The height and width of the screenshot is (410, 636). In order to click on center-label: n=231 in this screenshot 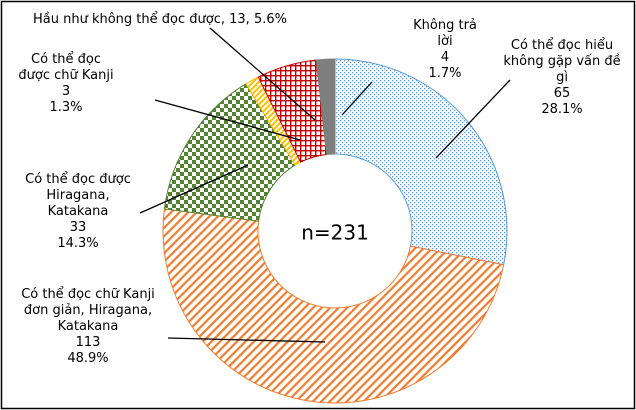, I will do `click(335, 233)`.